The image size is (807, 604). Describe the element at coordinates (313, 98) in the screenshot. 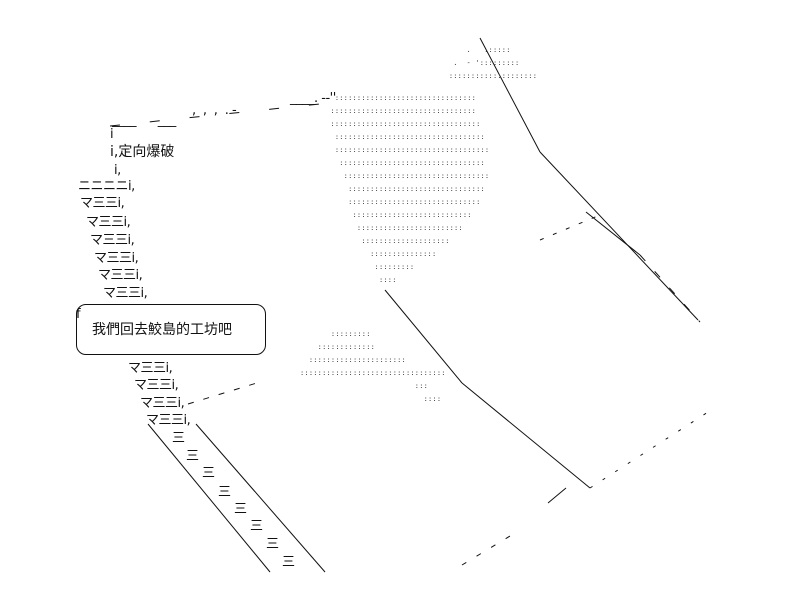

I see `frame-top-segment: ____. -‐''` at that location.